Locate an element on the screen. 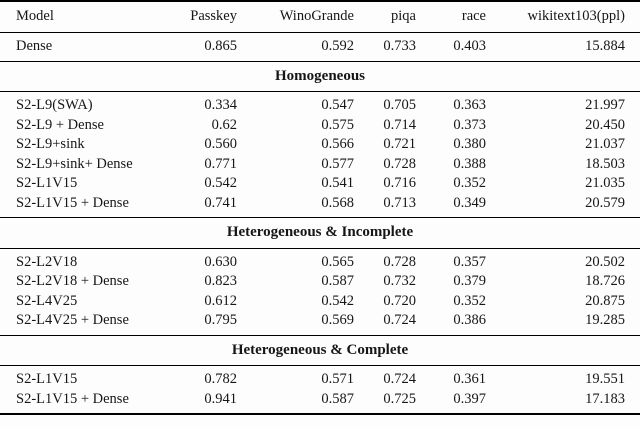 Image resolution: width=640 pixels, height=428 pixels. model-cell: S2-L2V18 + Dense is located at coordinates (72, 281).